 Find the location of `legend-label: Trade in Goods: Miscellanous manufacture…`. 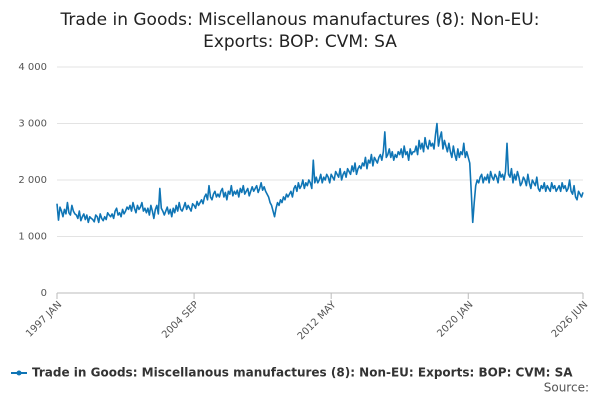

legend-label: Trade in Goods: Miscellanous manufacture… is located at coordinates (302, 373).